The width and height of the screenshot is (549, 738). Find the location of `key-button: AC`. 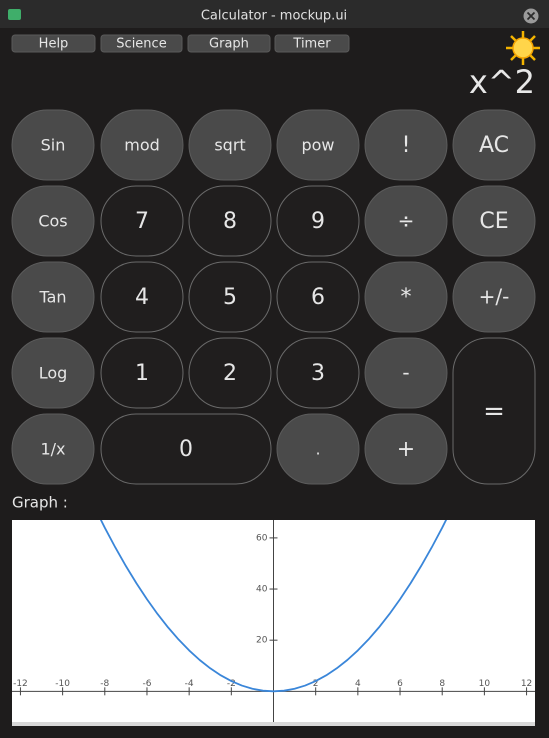

key-button: AC is located at coordinates (494, 145).